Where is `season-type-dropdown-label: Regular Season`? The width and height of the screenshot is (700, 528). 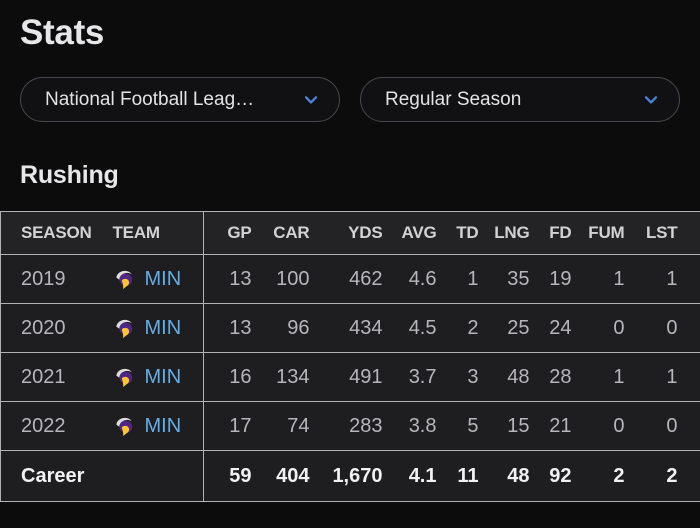 season-type-dropdown-label: Regular Season is located at coordinates (453, 100).